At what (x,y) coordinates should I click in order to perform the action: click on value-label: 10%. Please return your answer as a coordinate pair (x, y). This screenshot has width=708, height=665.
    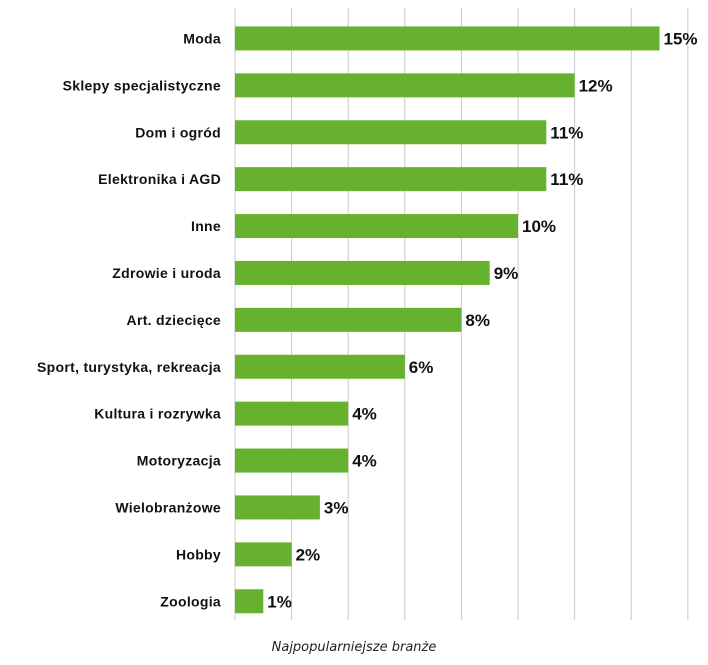
    Looking at the image, I should click on (539, 226).